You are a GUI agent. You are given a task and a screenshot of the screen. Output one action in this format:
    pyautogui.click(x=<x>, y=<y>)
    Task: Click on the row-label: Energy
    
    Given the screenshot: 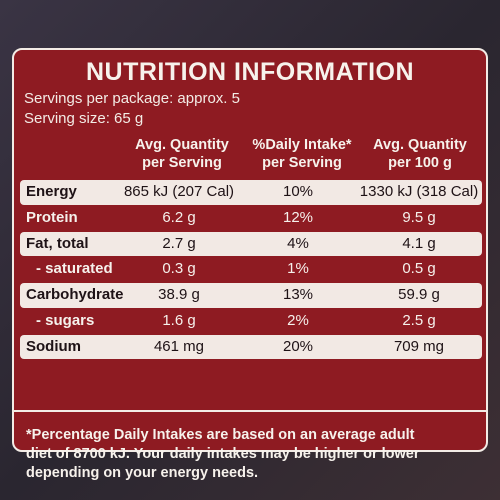 What is the action you would take?
    pyautogui.click(x=51, y=191)
    